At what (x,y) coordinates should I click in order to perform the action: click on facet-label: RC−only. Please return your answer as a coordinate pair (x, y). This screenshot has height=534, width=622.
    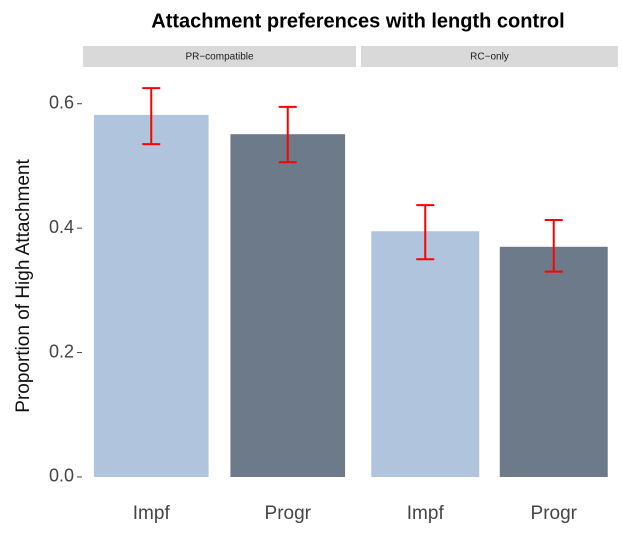
    Looking at the image, I should click on (489, 57).